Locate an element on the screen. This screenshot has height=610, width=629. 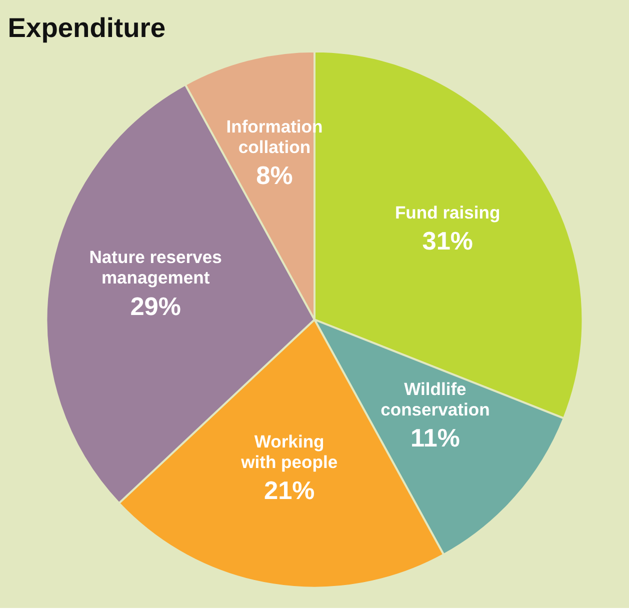
data-label: 29% is located at coordinates (155, 306).